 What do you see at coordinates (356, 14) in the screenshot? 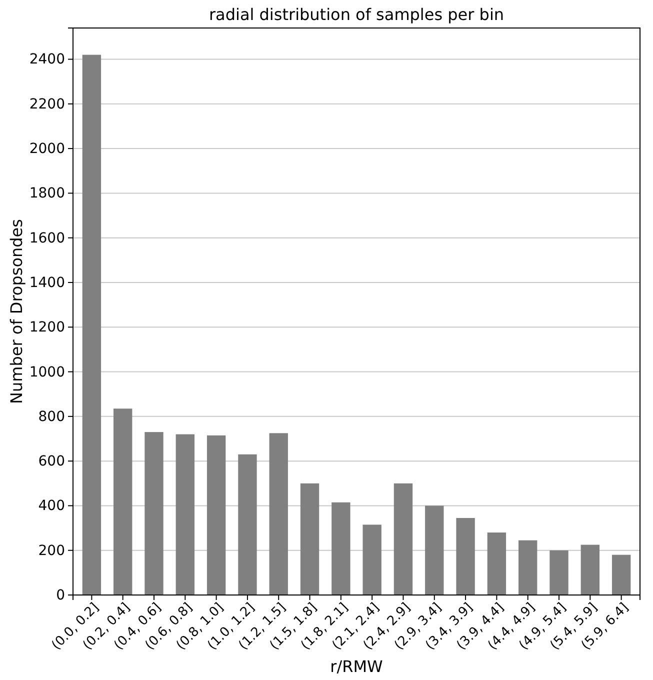
I see `chart-title: radial distribution of samples per bin` at bounding box center [356, 14].